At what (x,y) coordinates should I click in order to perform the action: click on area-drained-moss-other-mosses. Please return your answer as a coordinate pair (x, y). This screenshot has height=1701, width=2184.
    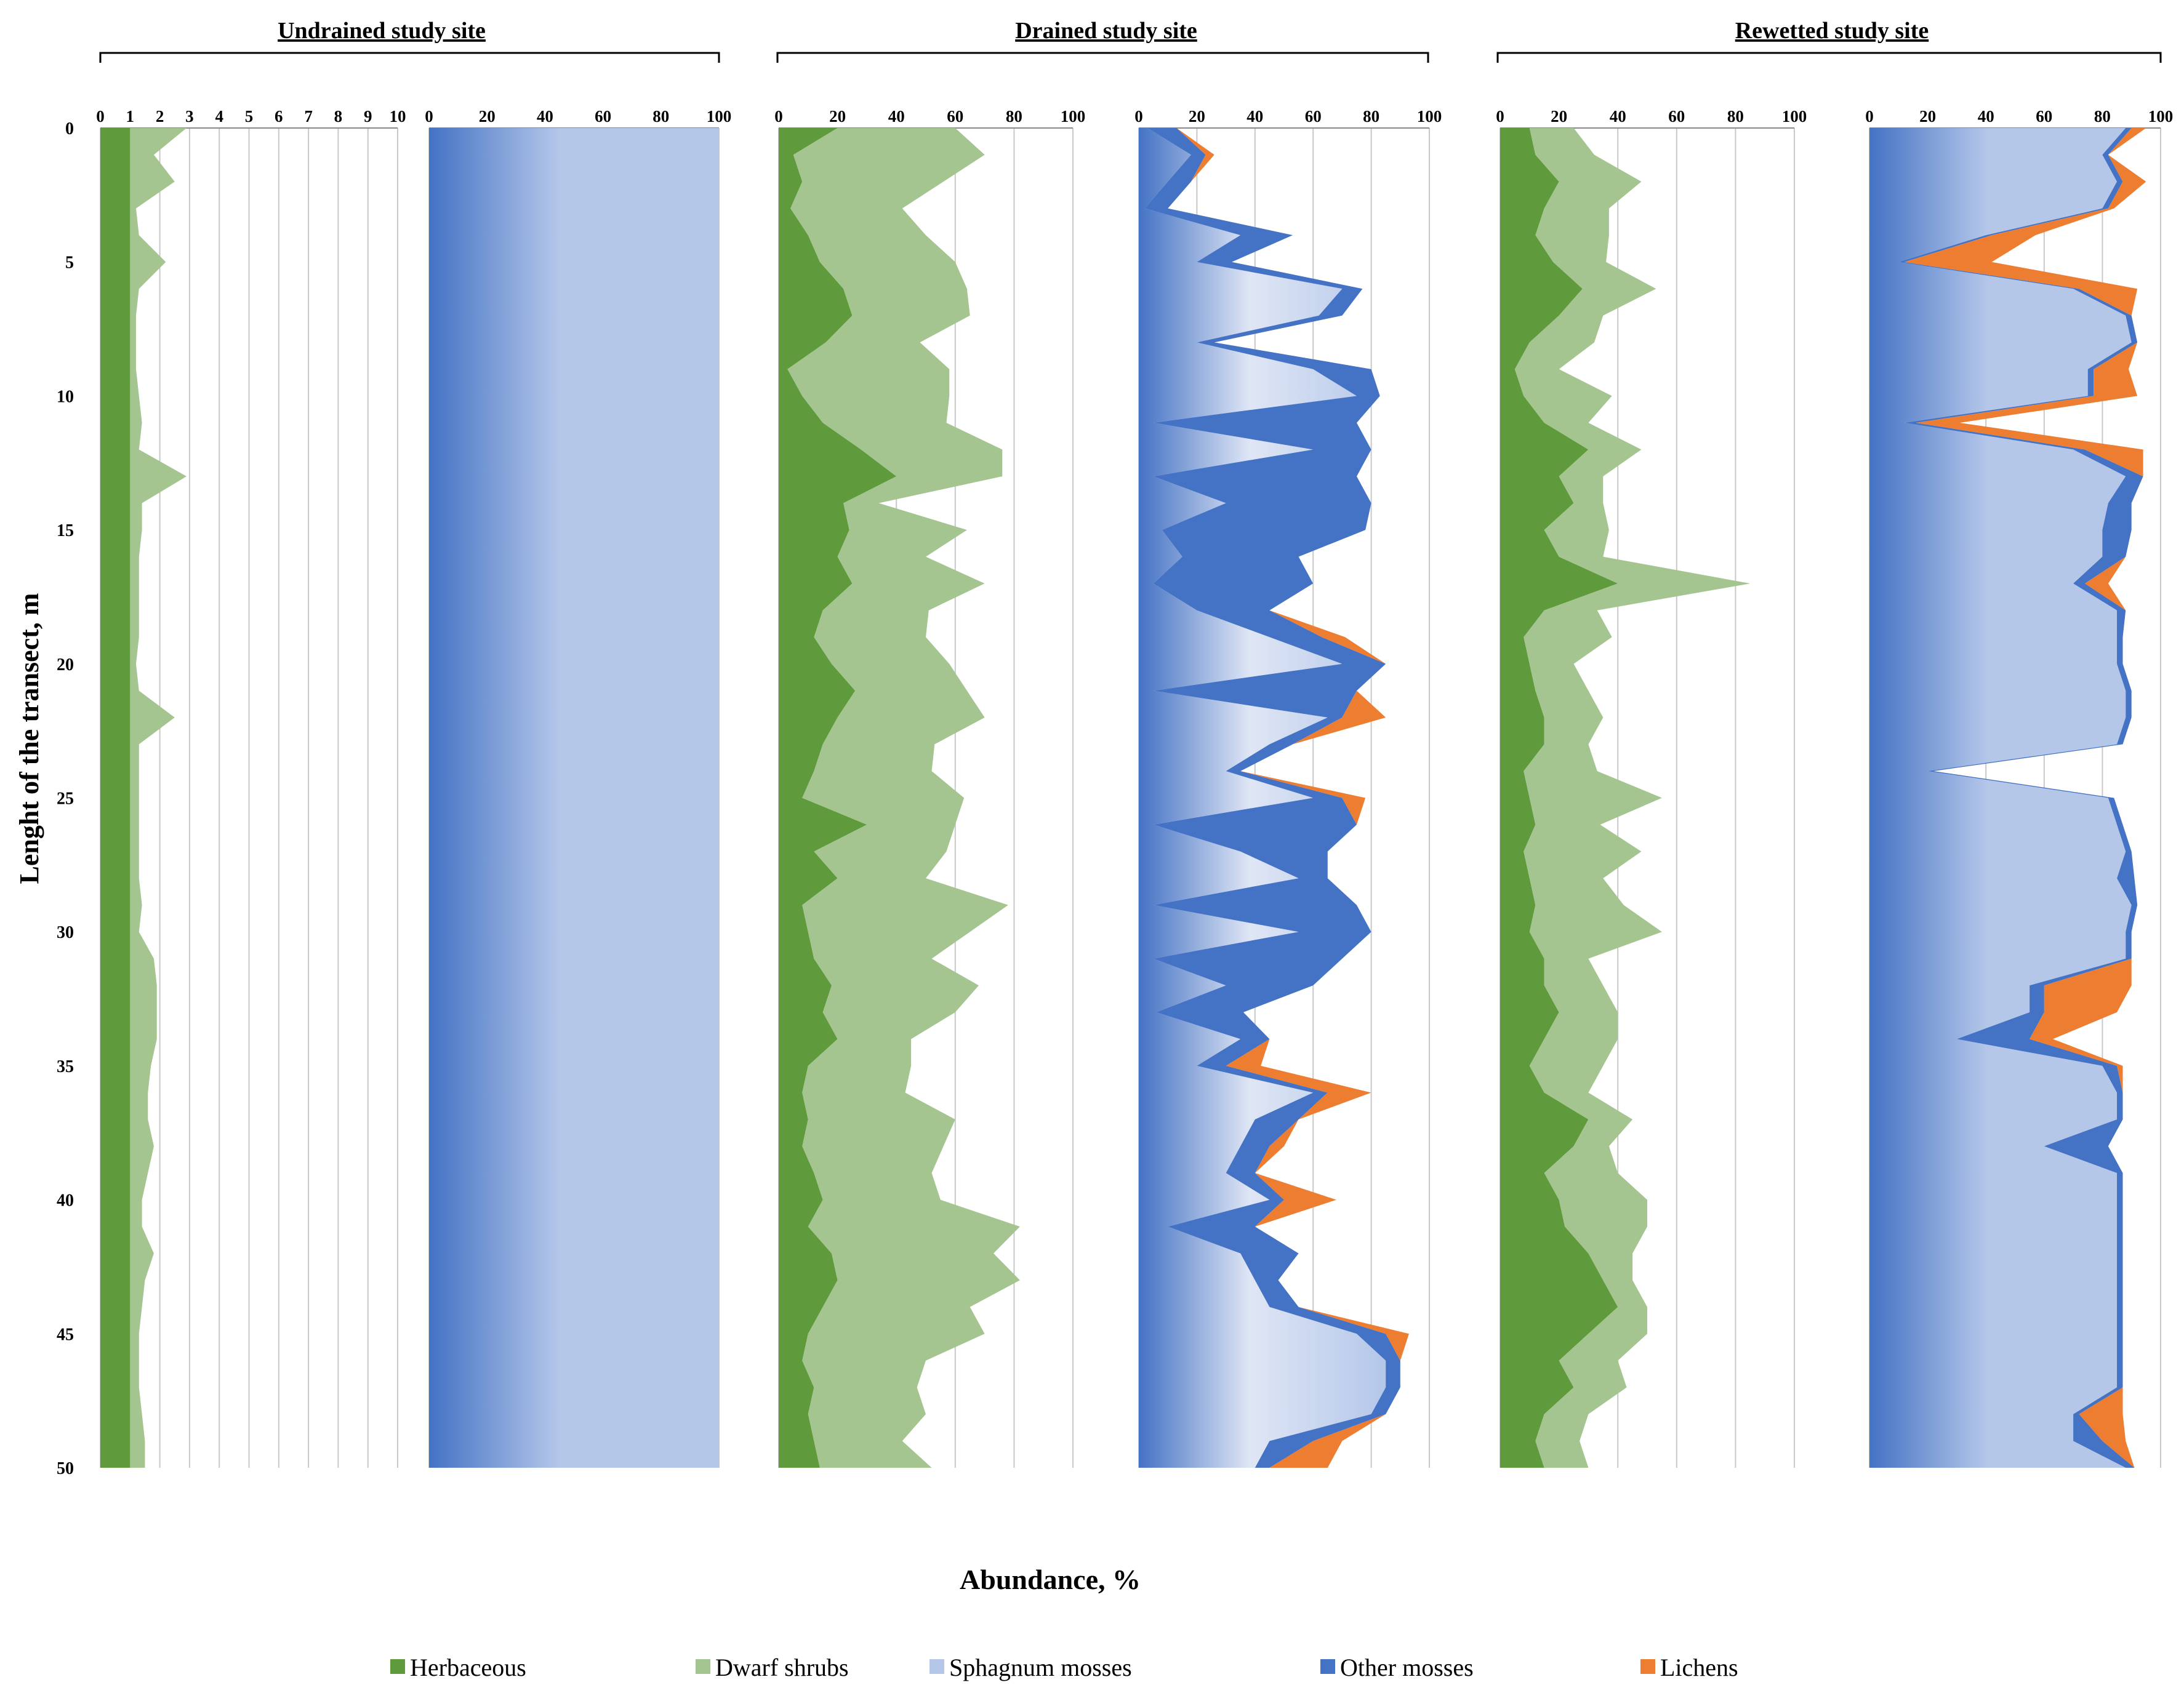
    Looking at the image, I should click on (1272, 798).